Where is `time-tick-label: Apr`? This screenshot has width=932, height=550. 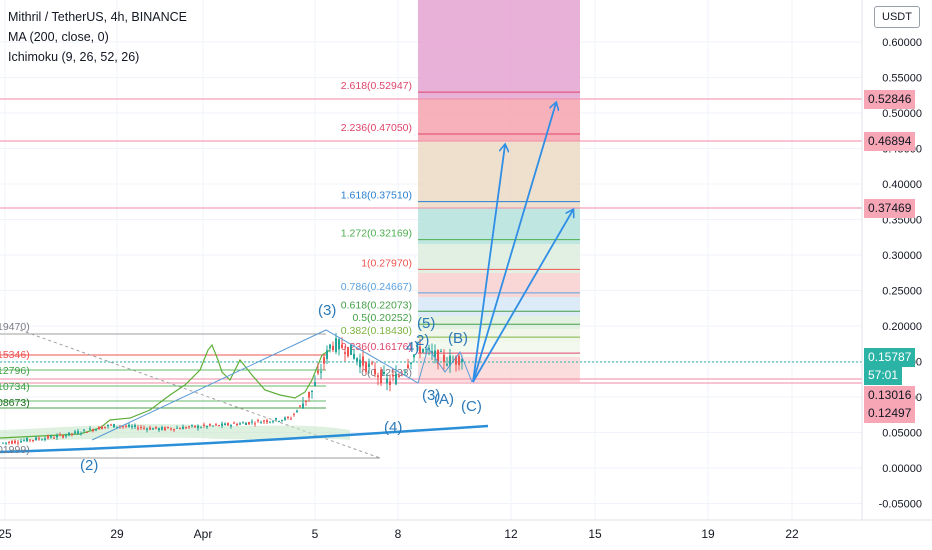 time-tick-label: Apr is located at coordinates (203, 534).